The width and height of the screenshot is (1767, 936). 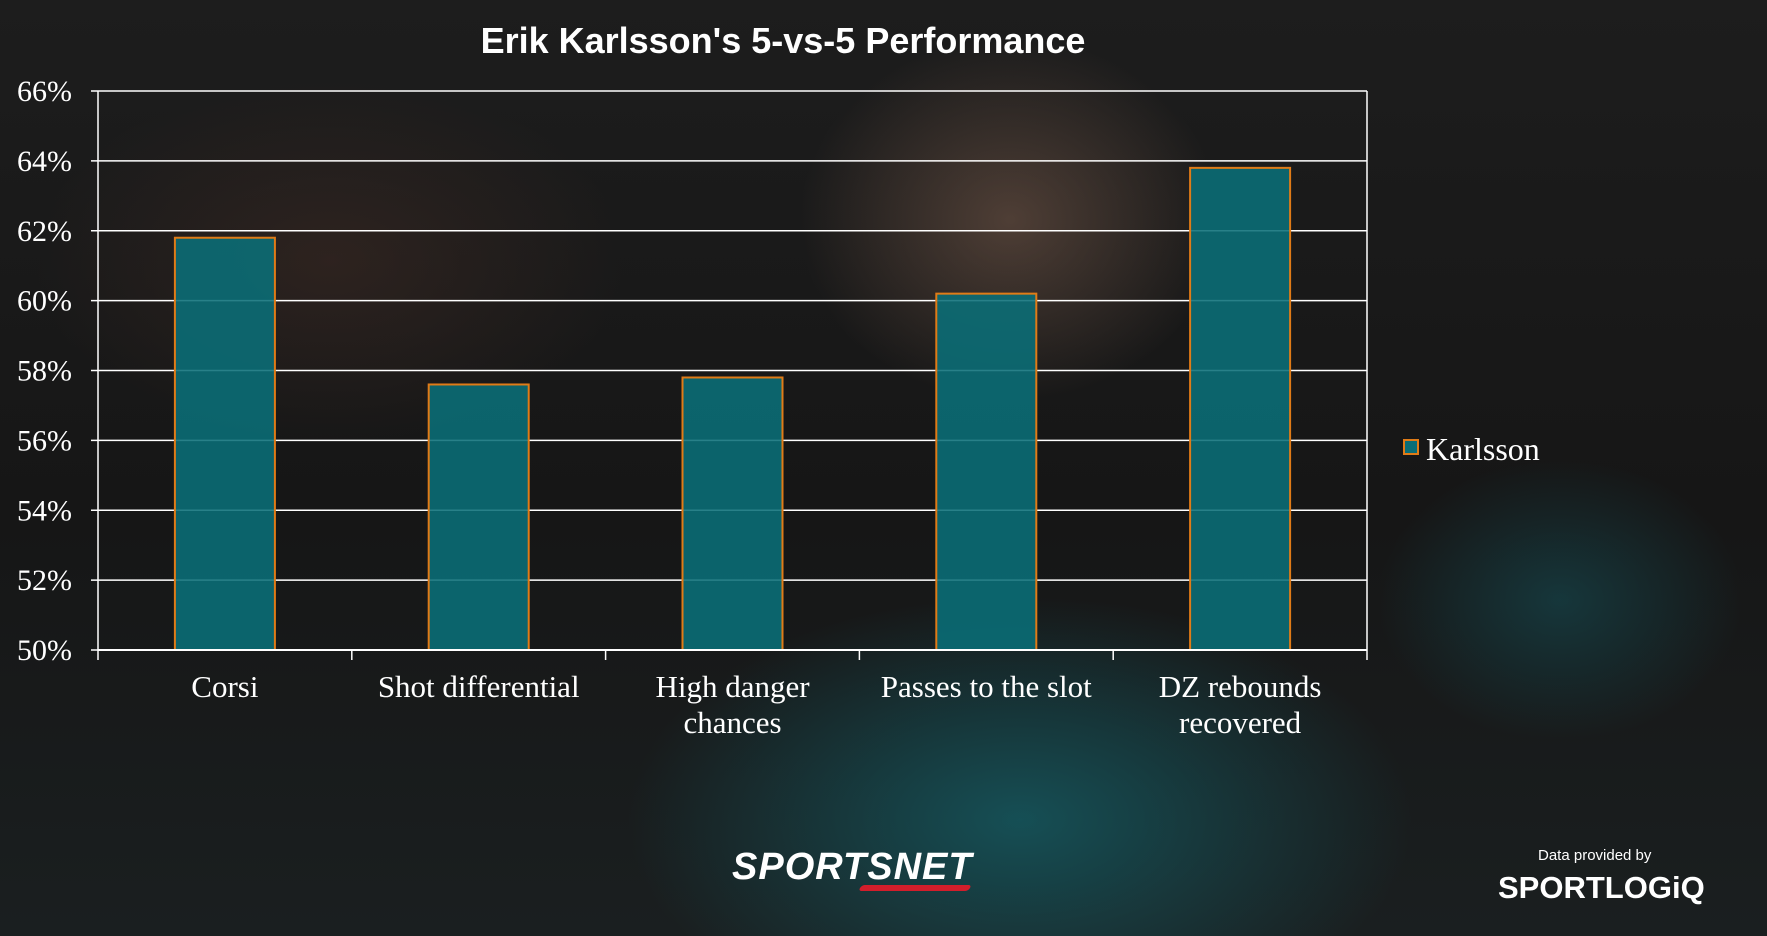 I want to click on x-tick-label: Shot differential, so click(x=479, y=686).